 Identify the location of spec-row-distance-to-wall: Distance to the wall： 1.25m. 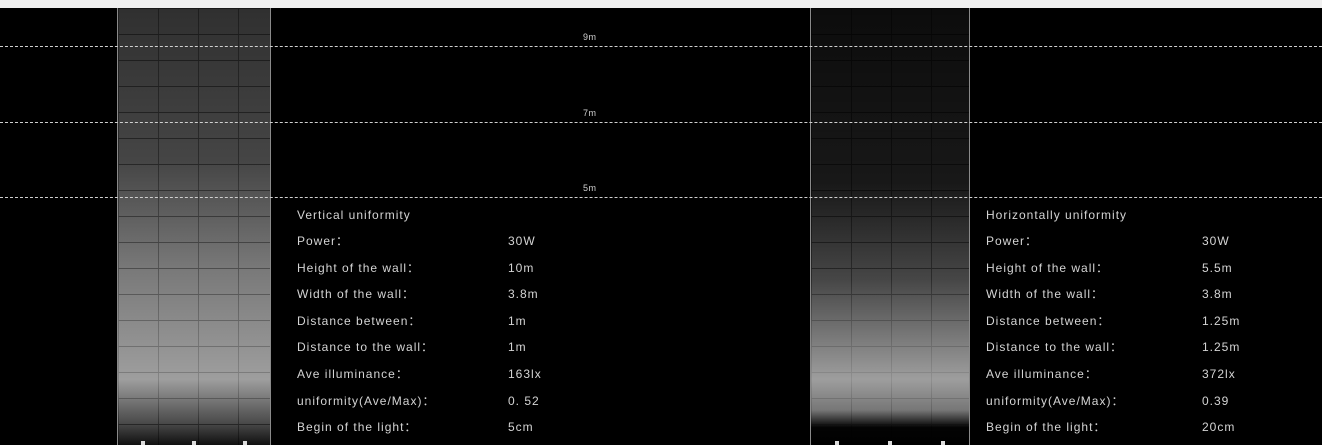
(1113, 347).